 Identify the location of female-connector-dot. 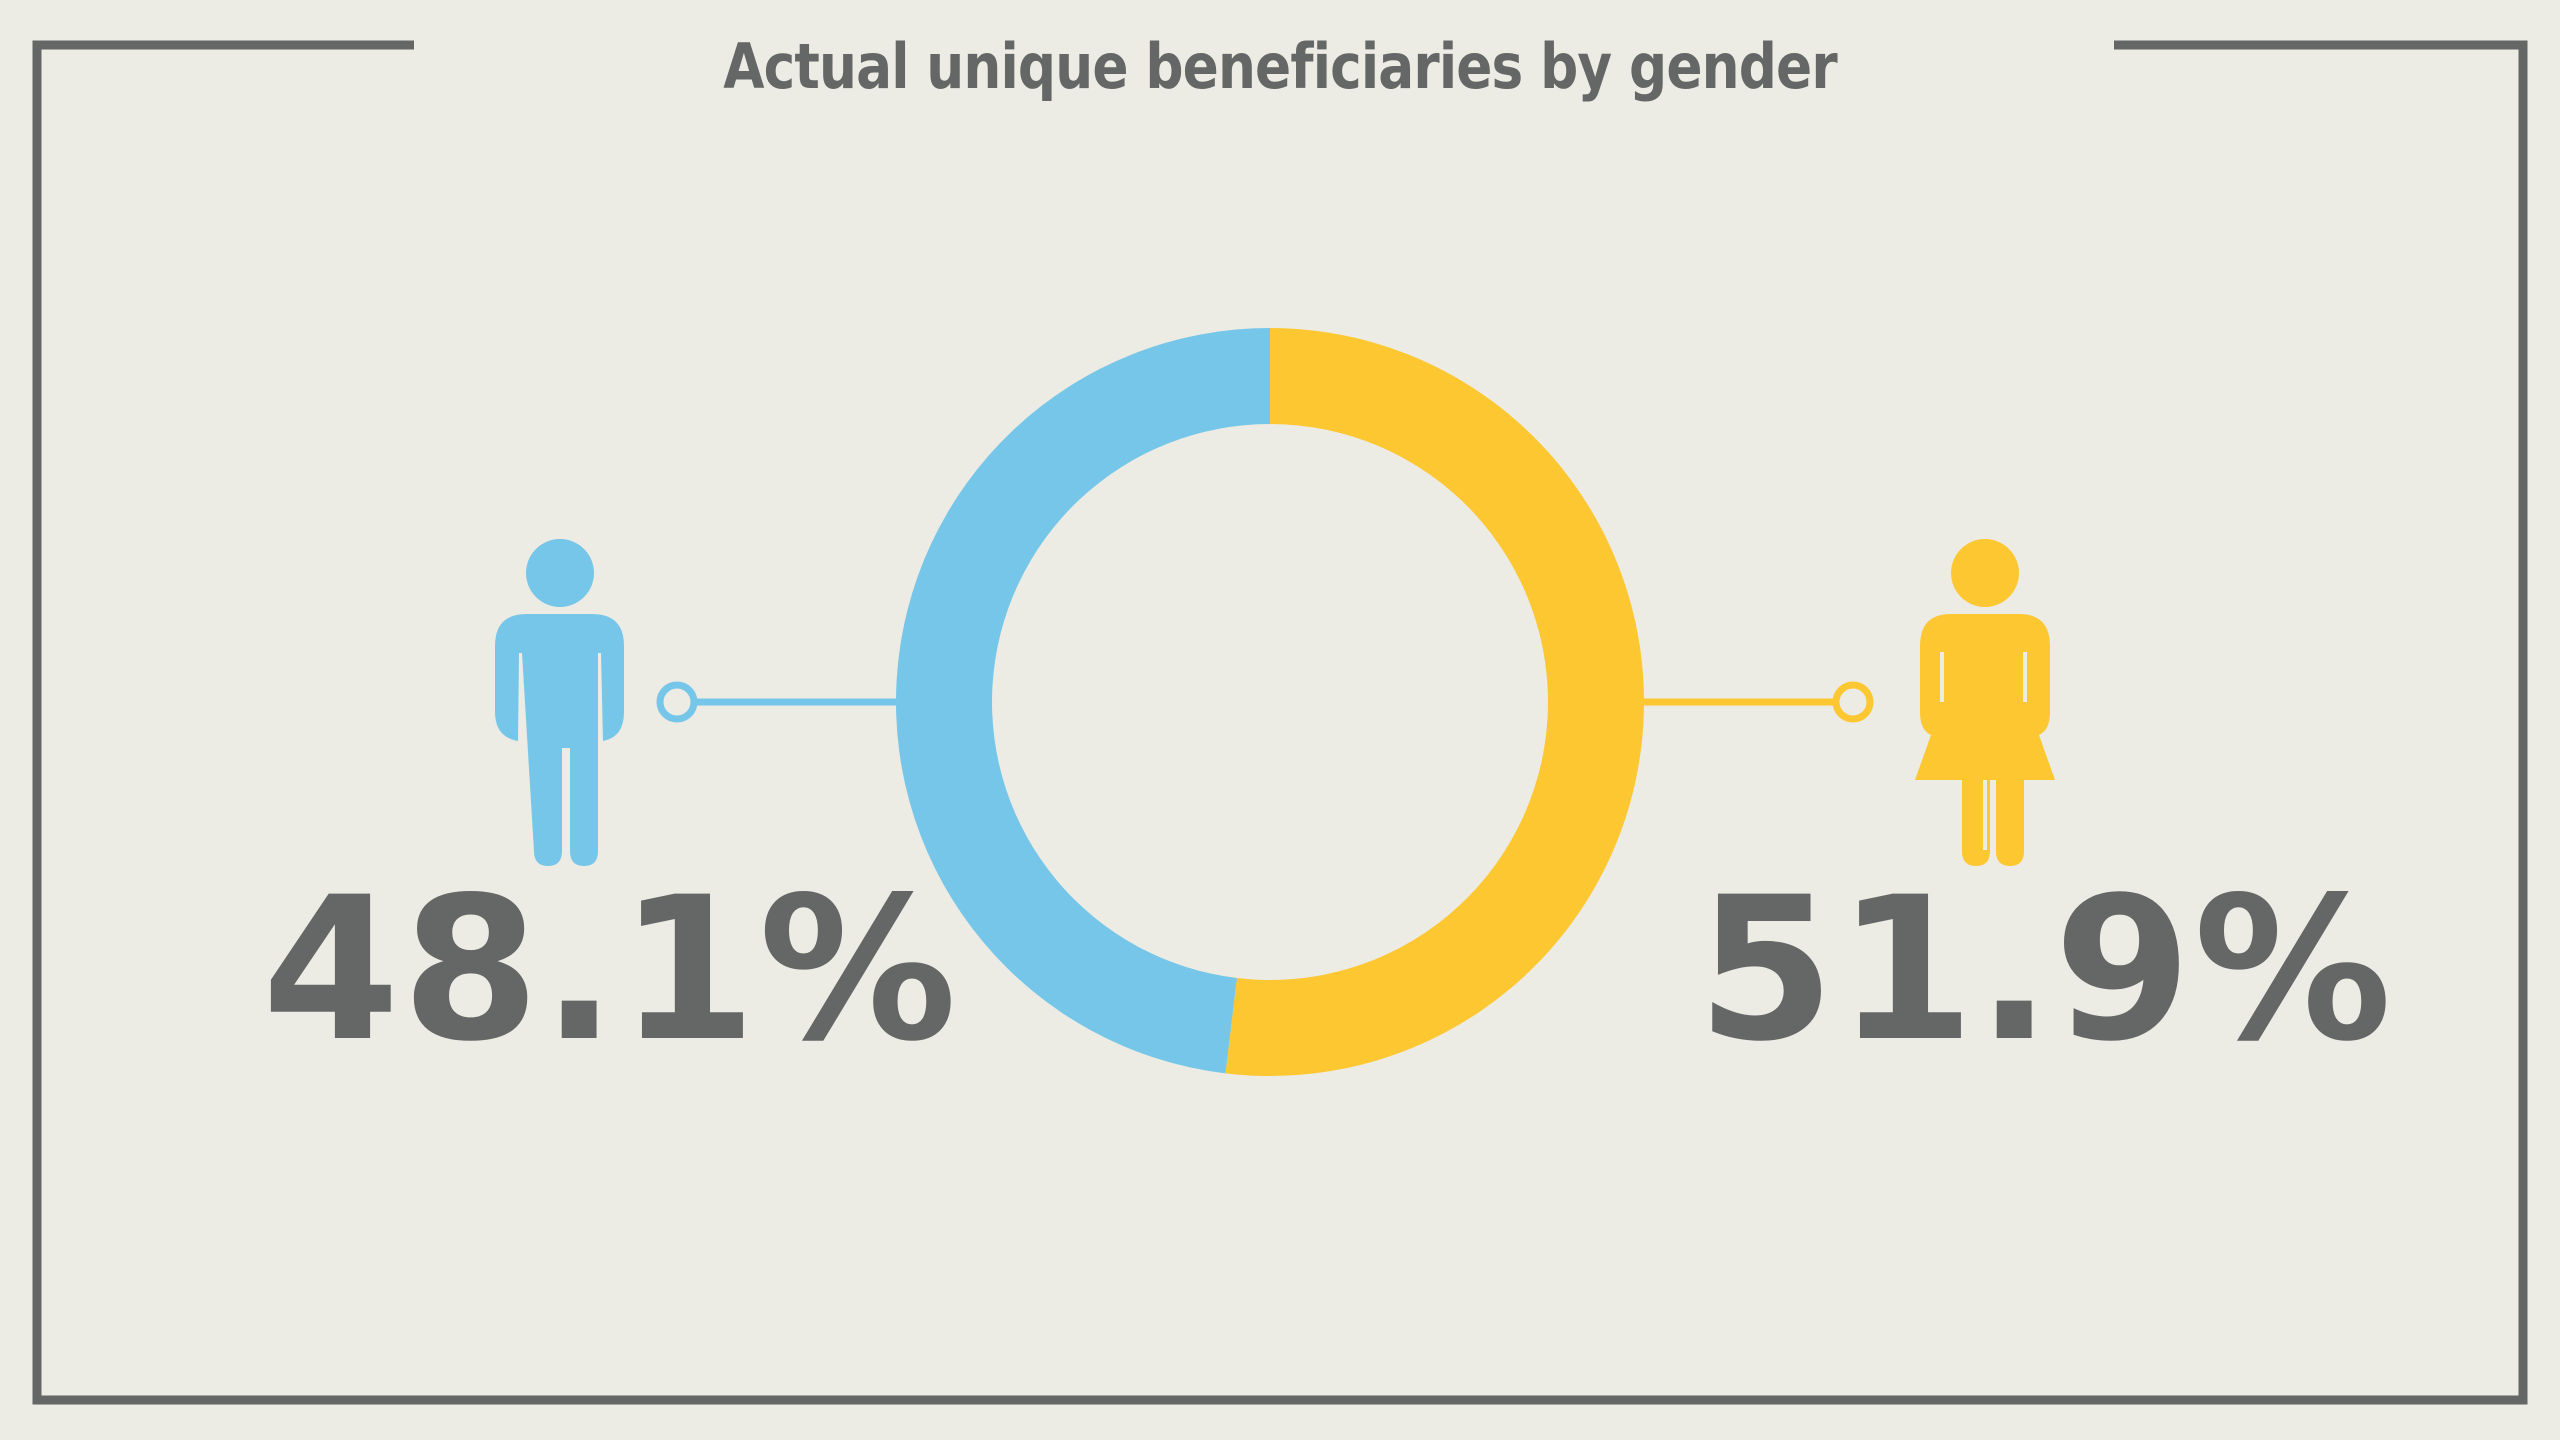
(1853, 702).